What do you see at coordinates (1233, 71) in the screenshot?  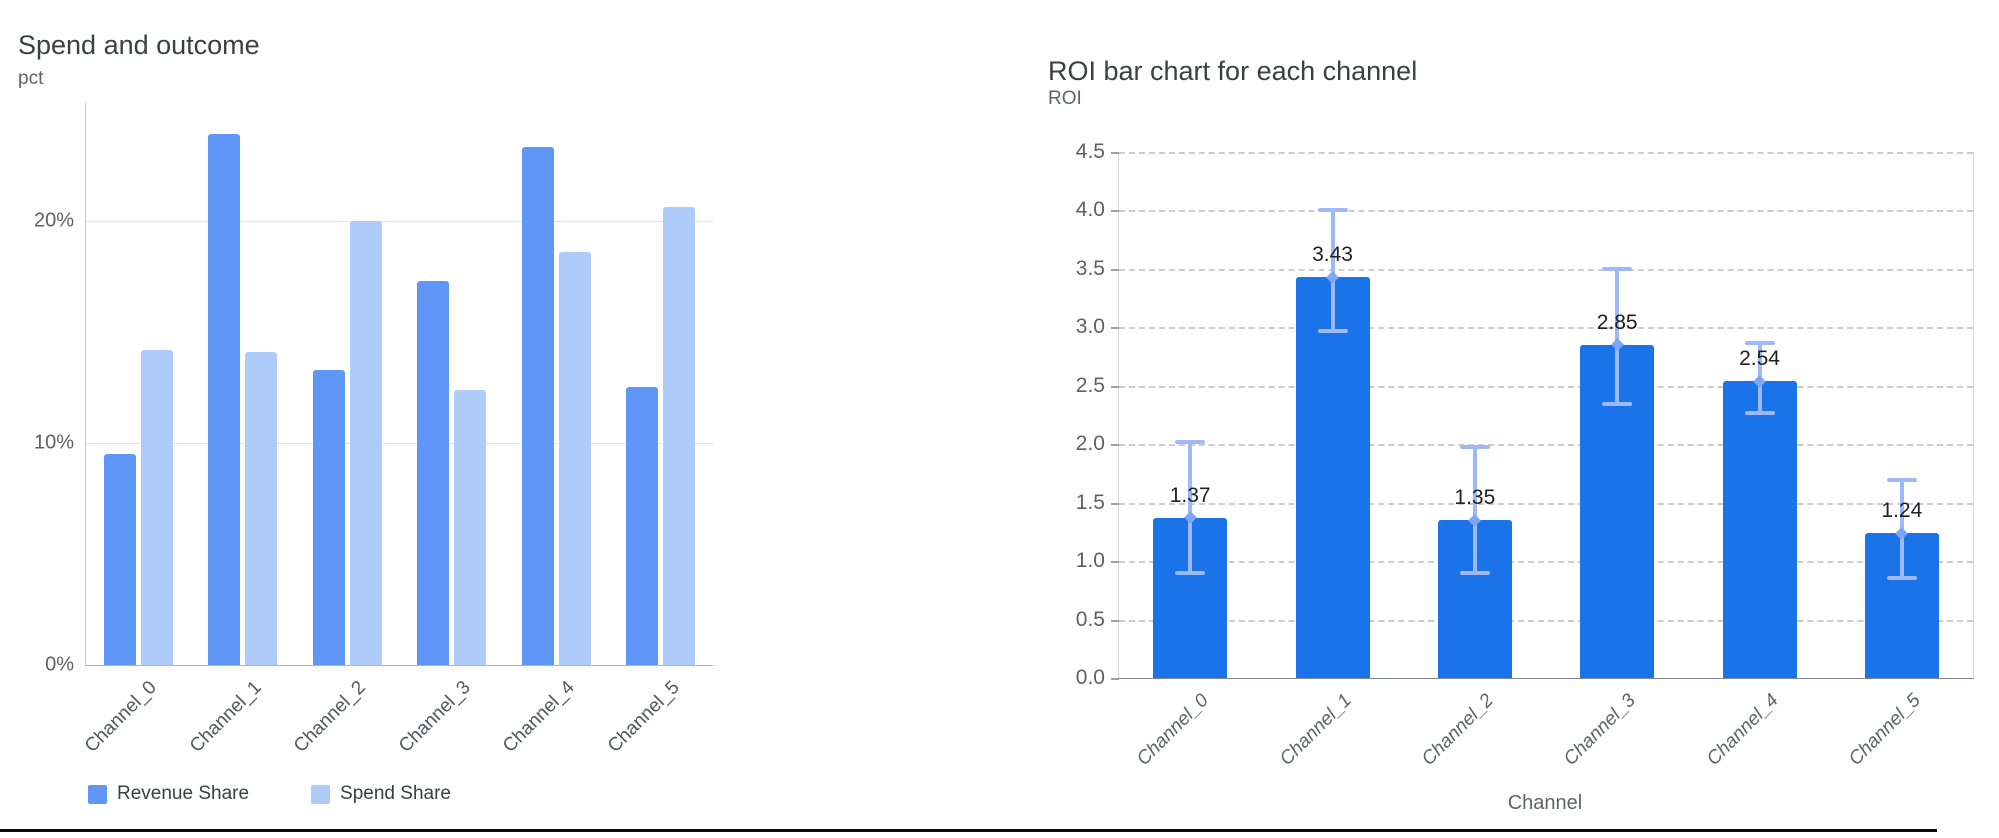 I see `roi-chart-title: ROI bar chart for each channel` at bounding box center [1233, 71].